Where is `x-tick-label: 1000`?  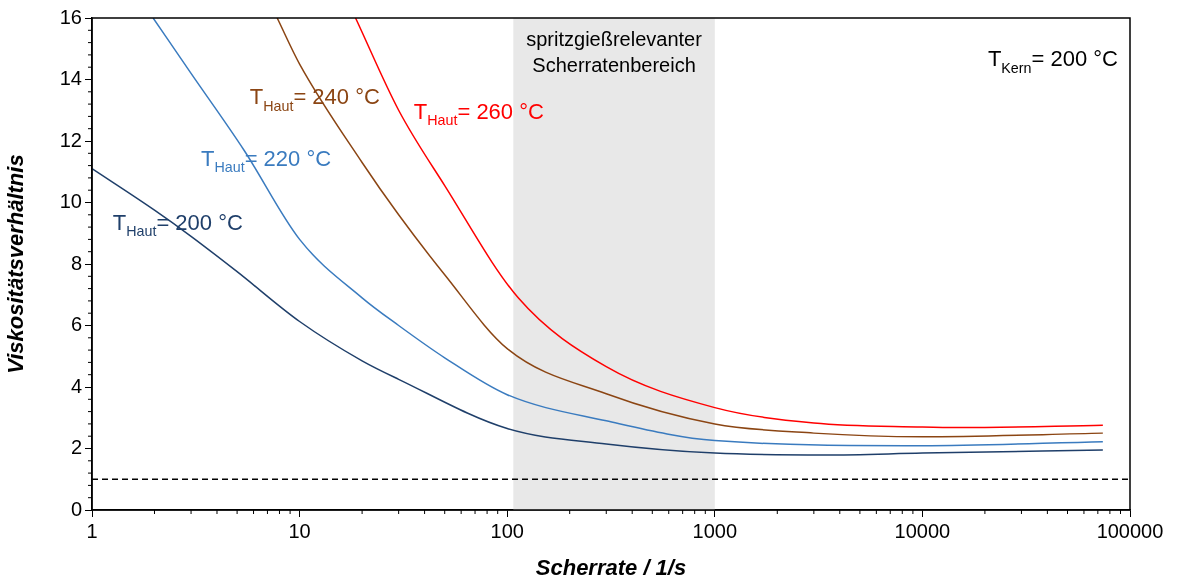 x-tick-label: 1000 is located at coordinates (715, 530).